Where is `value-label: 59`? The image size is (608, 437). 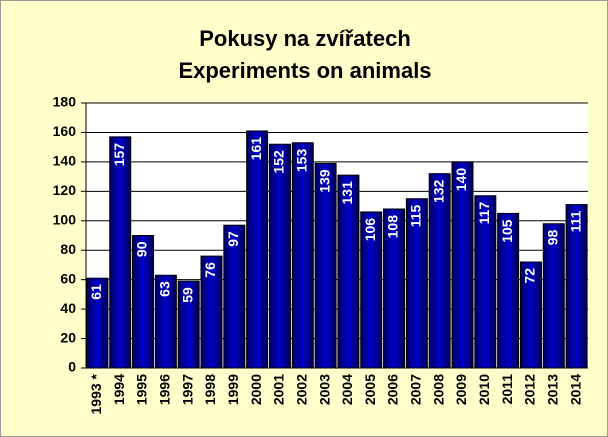 value-label: 59 is located at coordinates (187, 295).